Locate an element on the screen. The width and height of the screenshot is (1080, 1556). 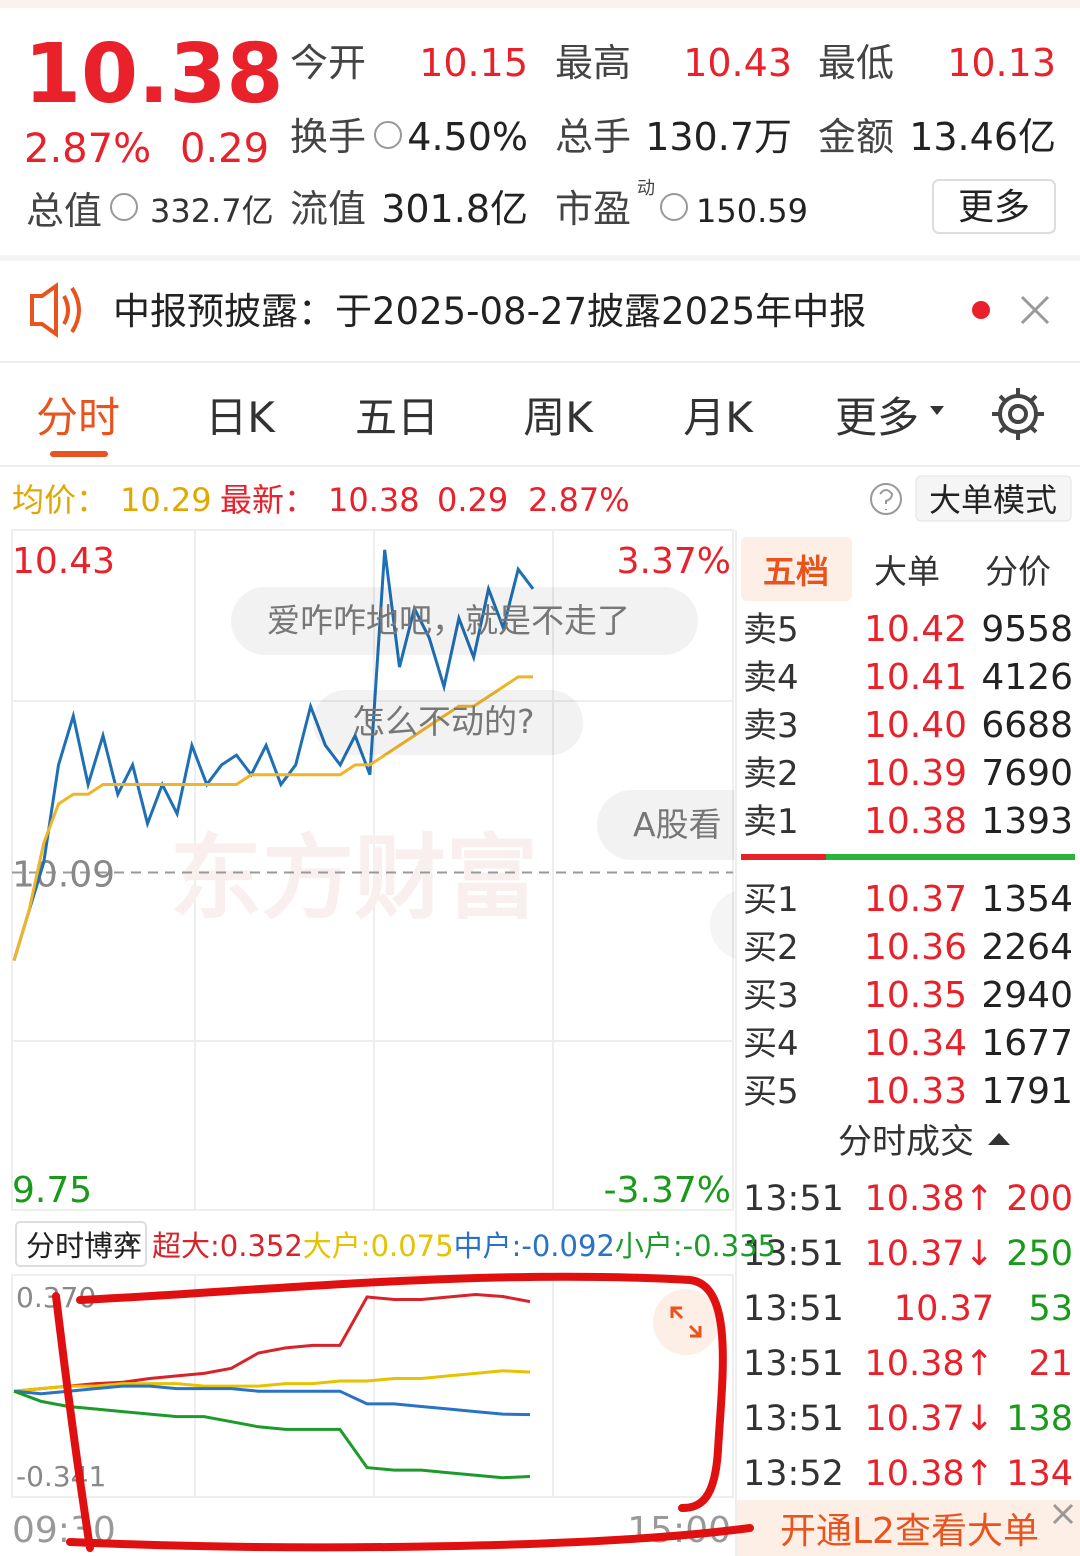
level-volume: 2940 is located at coordinates (1027, 995).